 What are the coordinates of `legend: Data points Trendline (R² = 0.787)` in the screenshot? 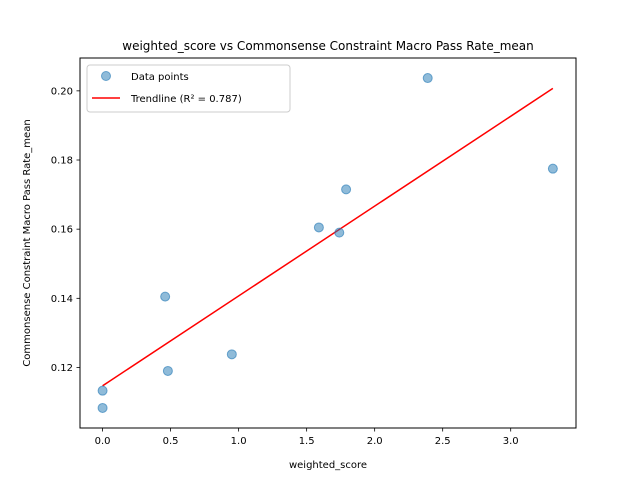 It's located at (188, 88).